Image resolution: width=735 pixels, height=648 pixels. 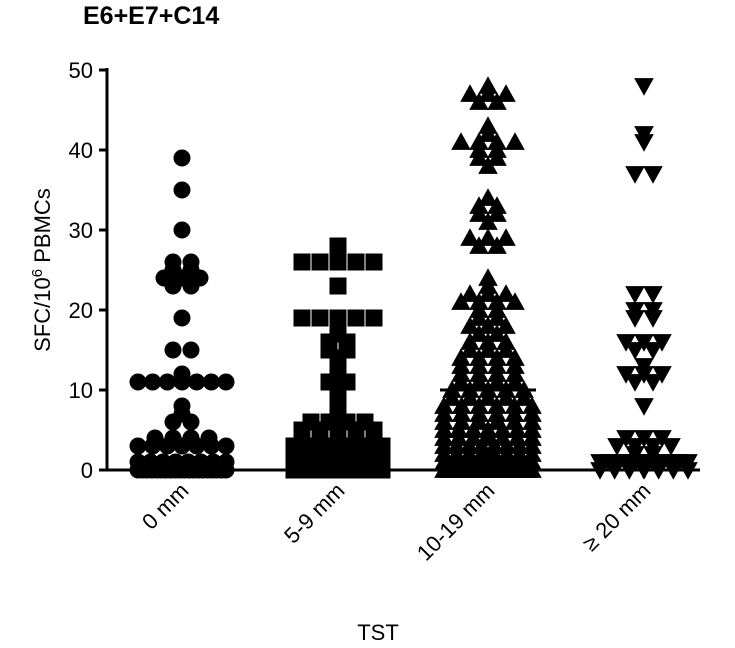 What do you see at coordinates (87, 470) in the screenshot?
I see `y-tick-label: 0` at bounding box center [87, 470].